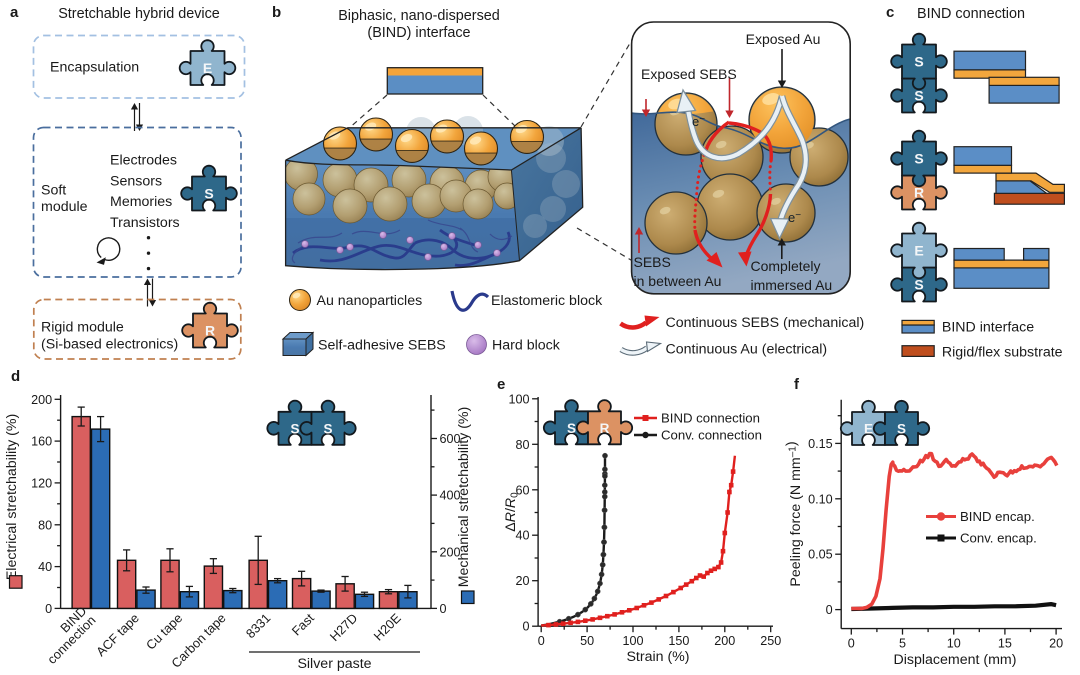 This screenshot has height=675, width=1080. I want to click on svg-text: Exposed Au, so click(783, 39).